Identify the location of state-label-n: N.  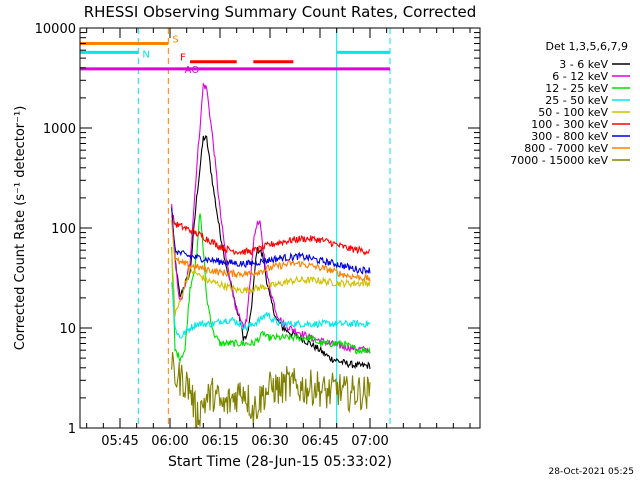
(145, 54).